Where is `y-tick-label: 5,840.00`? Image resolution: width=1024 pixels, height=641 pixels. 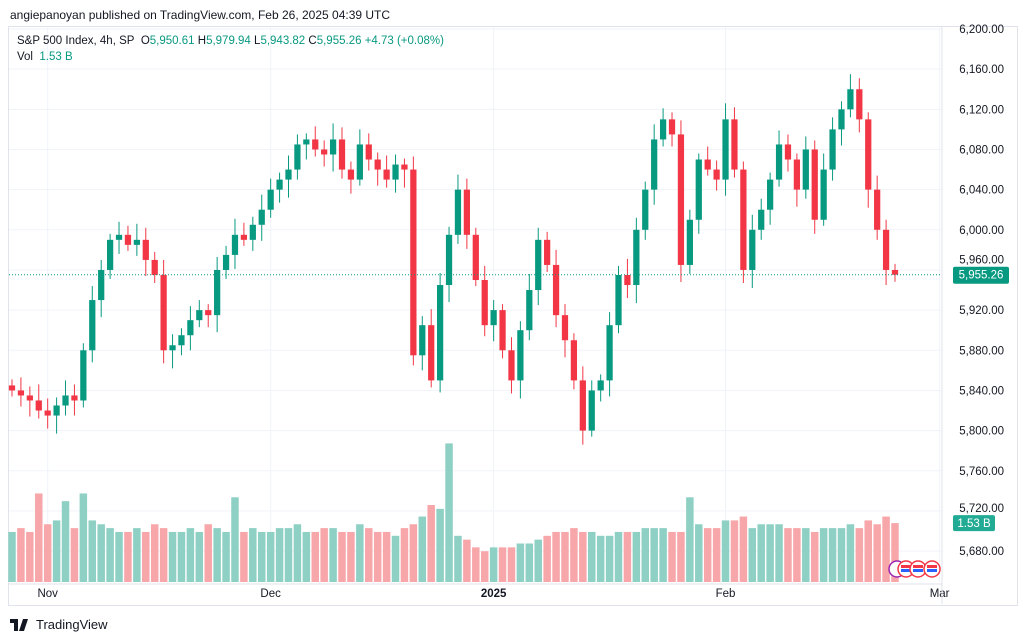 y-tick-label: 5,840.00 is located at coordinates (981, 391).